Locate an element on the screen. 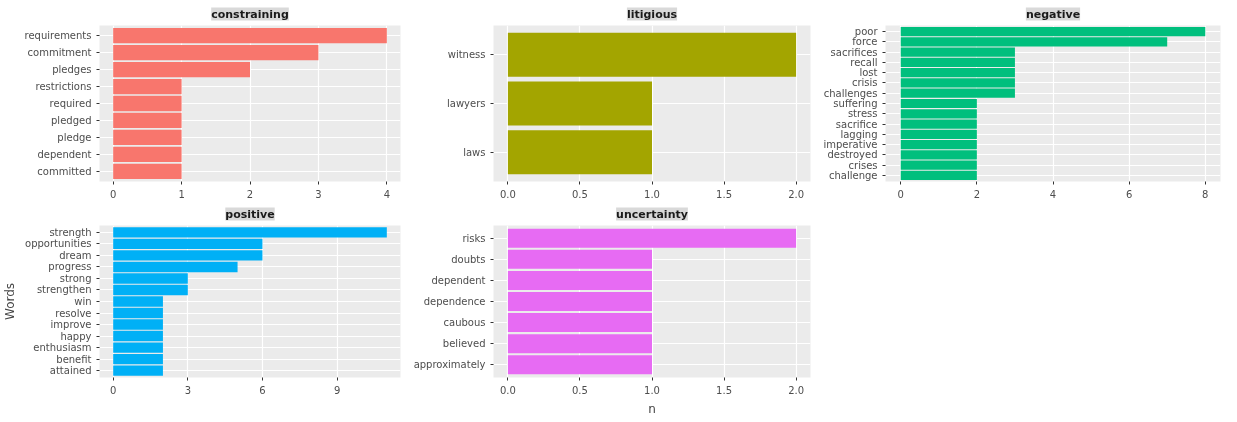 Image resolution: width=1237 pixels, height=422 pixels. y-tick-label: strong is located at coordinates (75, 278).